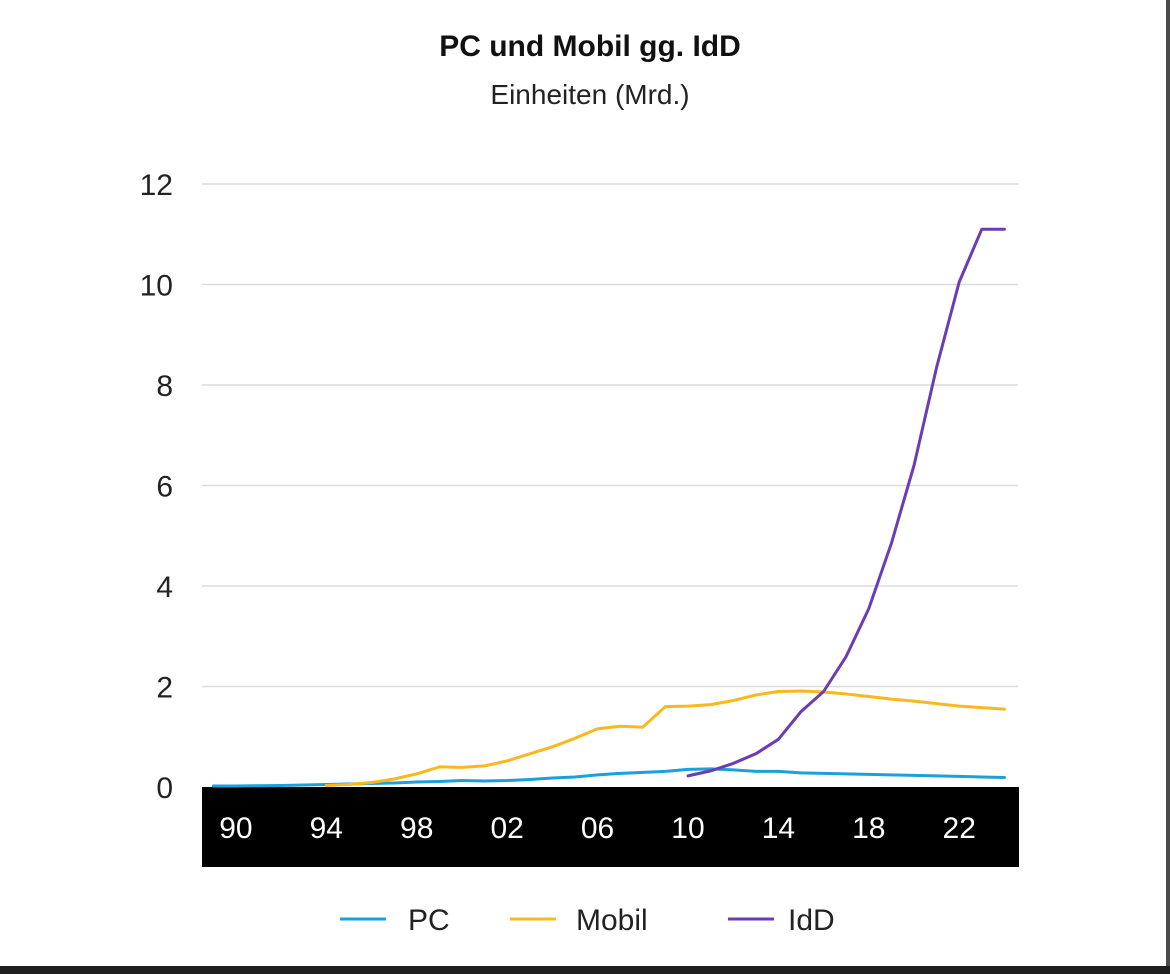 The width and height of the screenshot is (1170, 974). Describe the element at coordinates (959, 828) in the screenshot. I see `x-tick-label: 22` at that location.